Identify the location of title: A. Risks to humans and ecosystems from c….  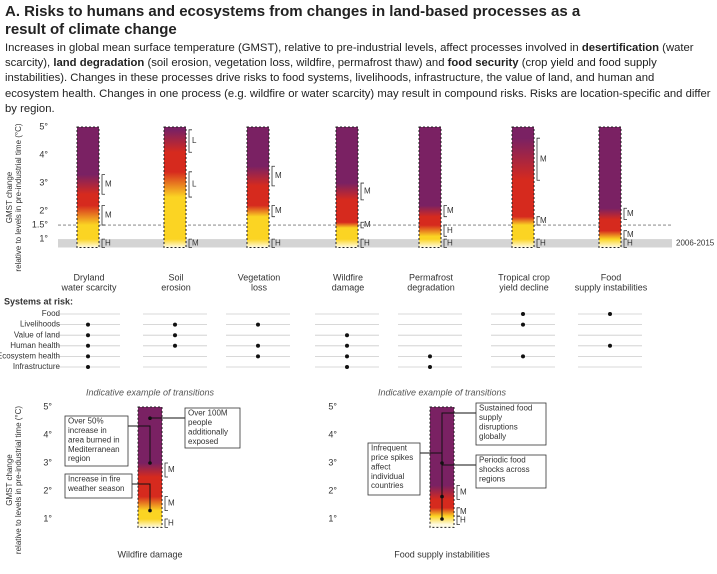
(293, 20).